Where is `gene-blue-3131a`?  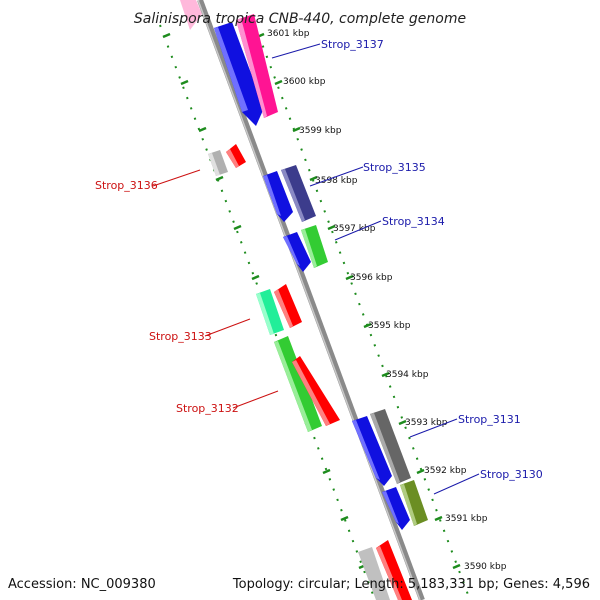
gene-blue-3131a is located at coordinates (372, 451).